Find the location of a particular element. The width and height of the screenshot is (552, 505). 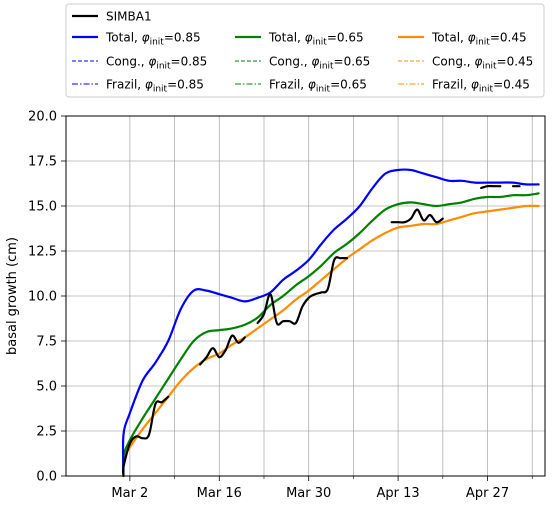

y-tick-label: 20.0 is located at coordinates (42, 117).